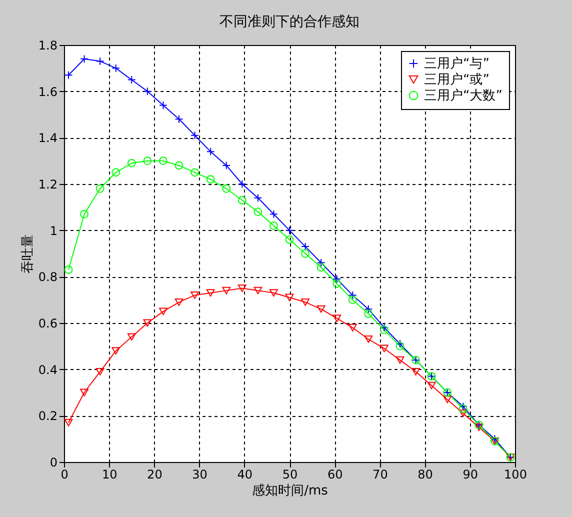  What do you see at coordinates (290, 491) in the screenshot?
I see `x-axis-title: 感知时间/ms` at bounding box center [290, 491].